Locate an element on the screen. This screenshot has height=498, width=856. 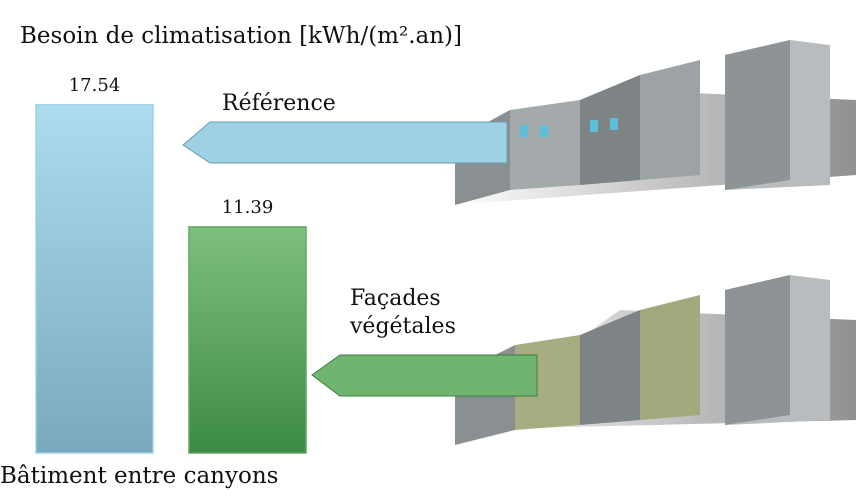
category-label: Référence is located at coordinates (279, 103).